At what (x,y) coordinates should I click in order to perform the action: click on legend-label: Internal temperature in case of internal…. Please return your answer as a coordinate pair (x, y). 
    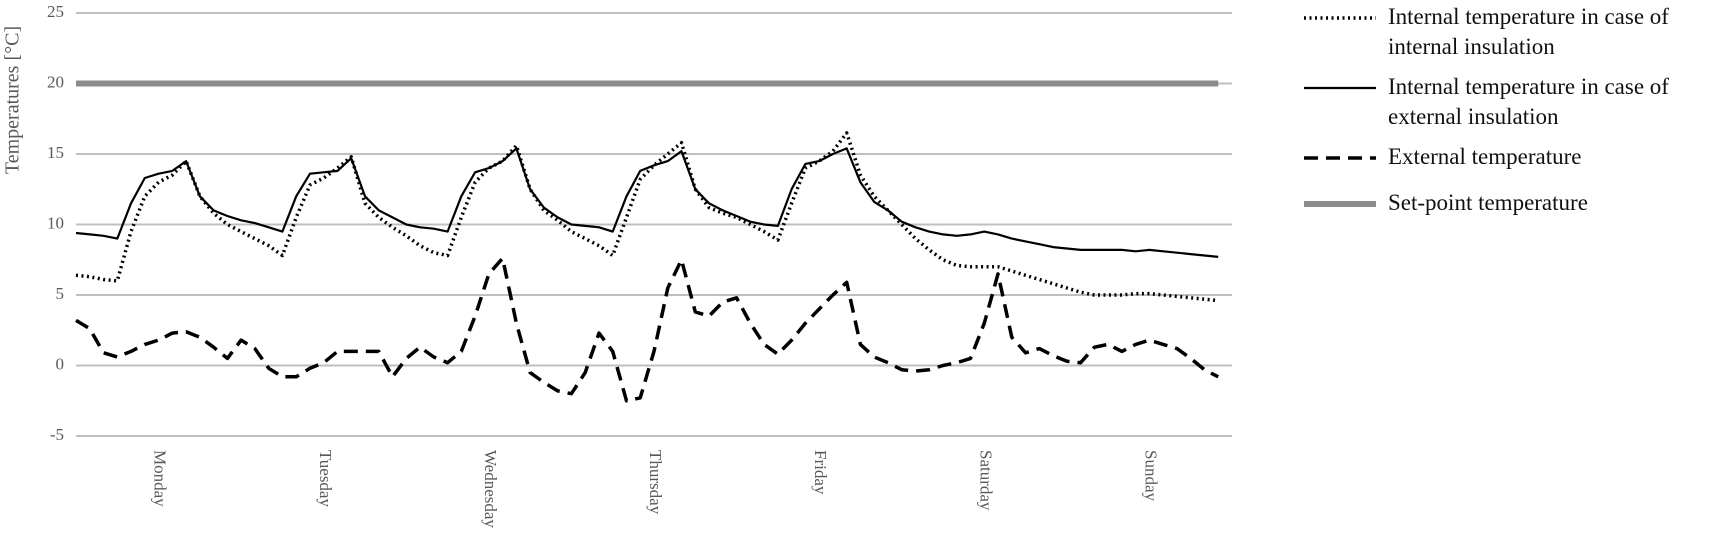
    Looking at the image, I should click on (1528, 31).